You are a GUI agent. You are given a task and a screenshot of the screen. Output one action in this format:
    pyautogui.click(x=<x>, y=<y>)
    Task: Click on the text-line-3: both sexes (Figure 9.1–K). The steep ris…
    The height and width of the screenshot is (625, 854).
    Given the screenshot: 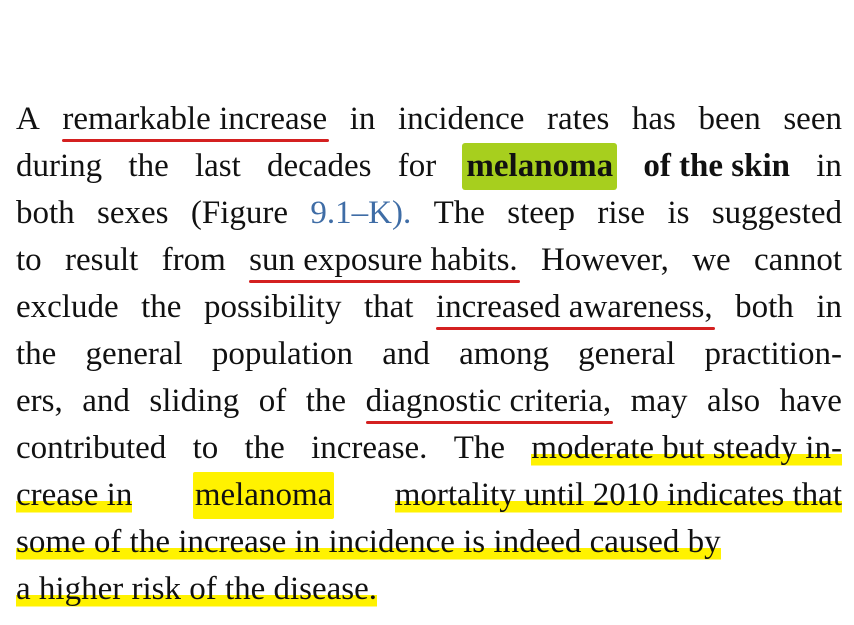 What is the action you would take?
    pyautogui.click(x=429, y=213)
    